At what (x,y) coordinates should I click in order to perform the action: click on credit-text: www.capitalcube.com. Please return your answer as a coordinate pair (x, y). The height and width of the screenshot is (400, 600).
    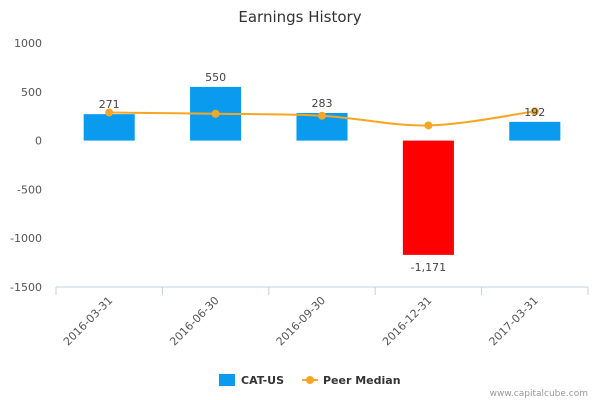
    Looking at the image, I should click on (539, 394).